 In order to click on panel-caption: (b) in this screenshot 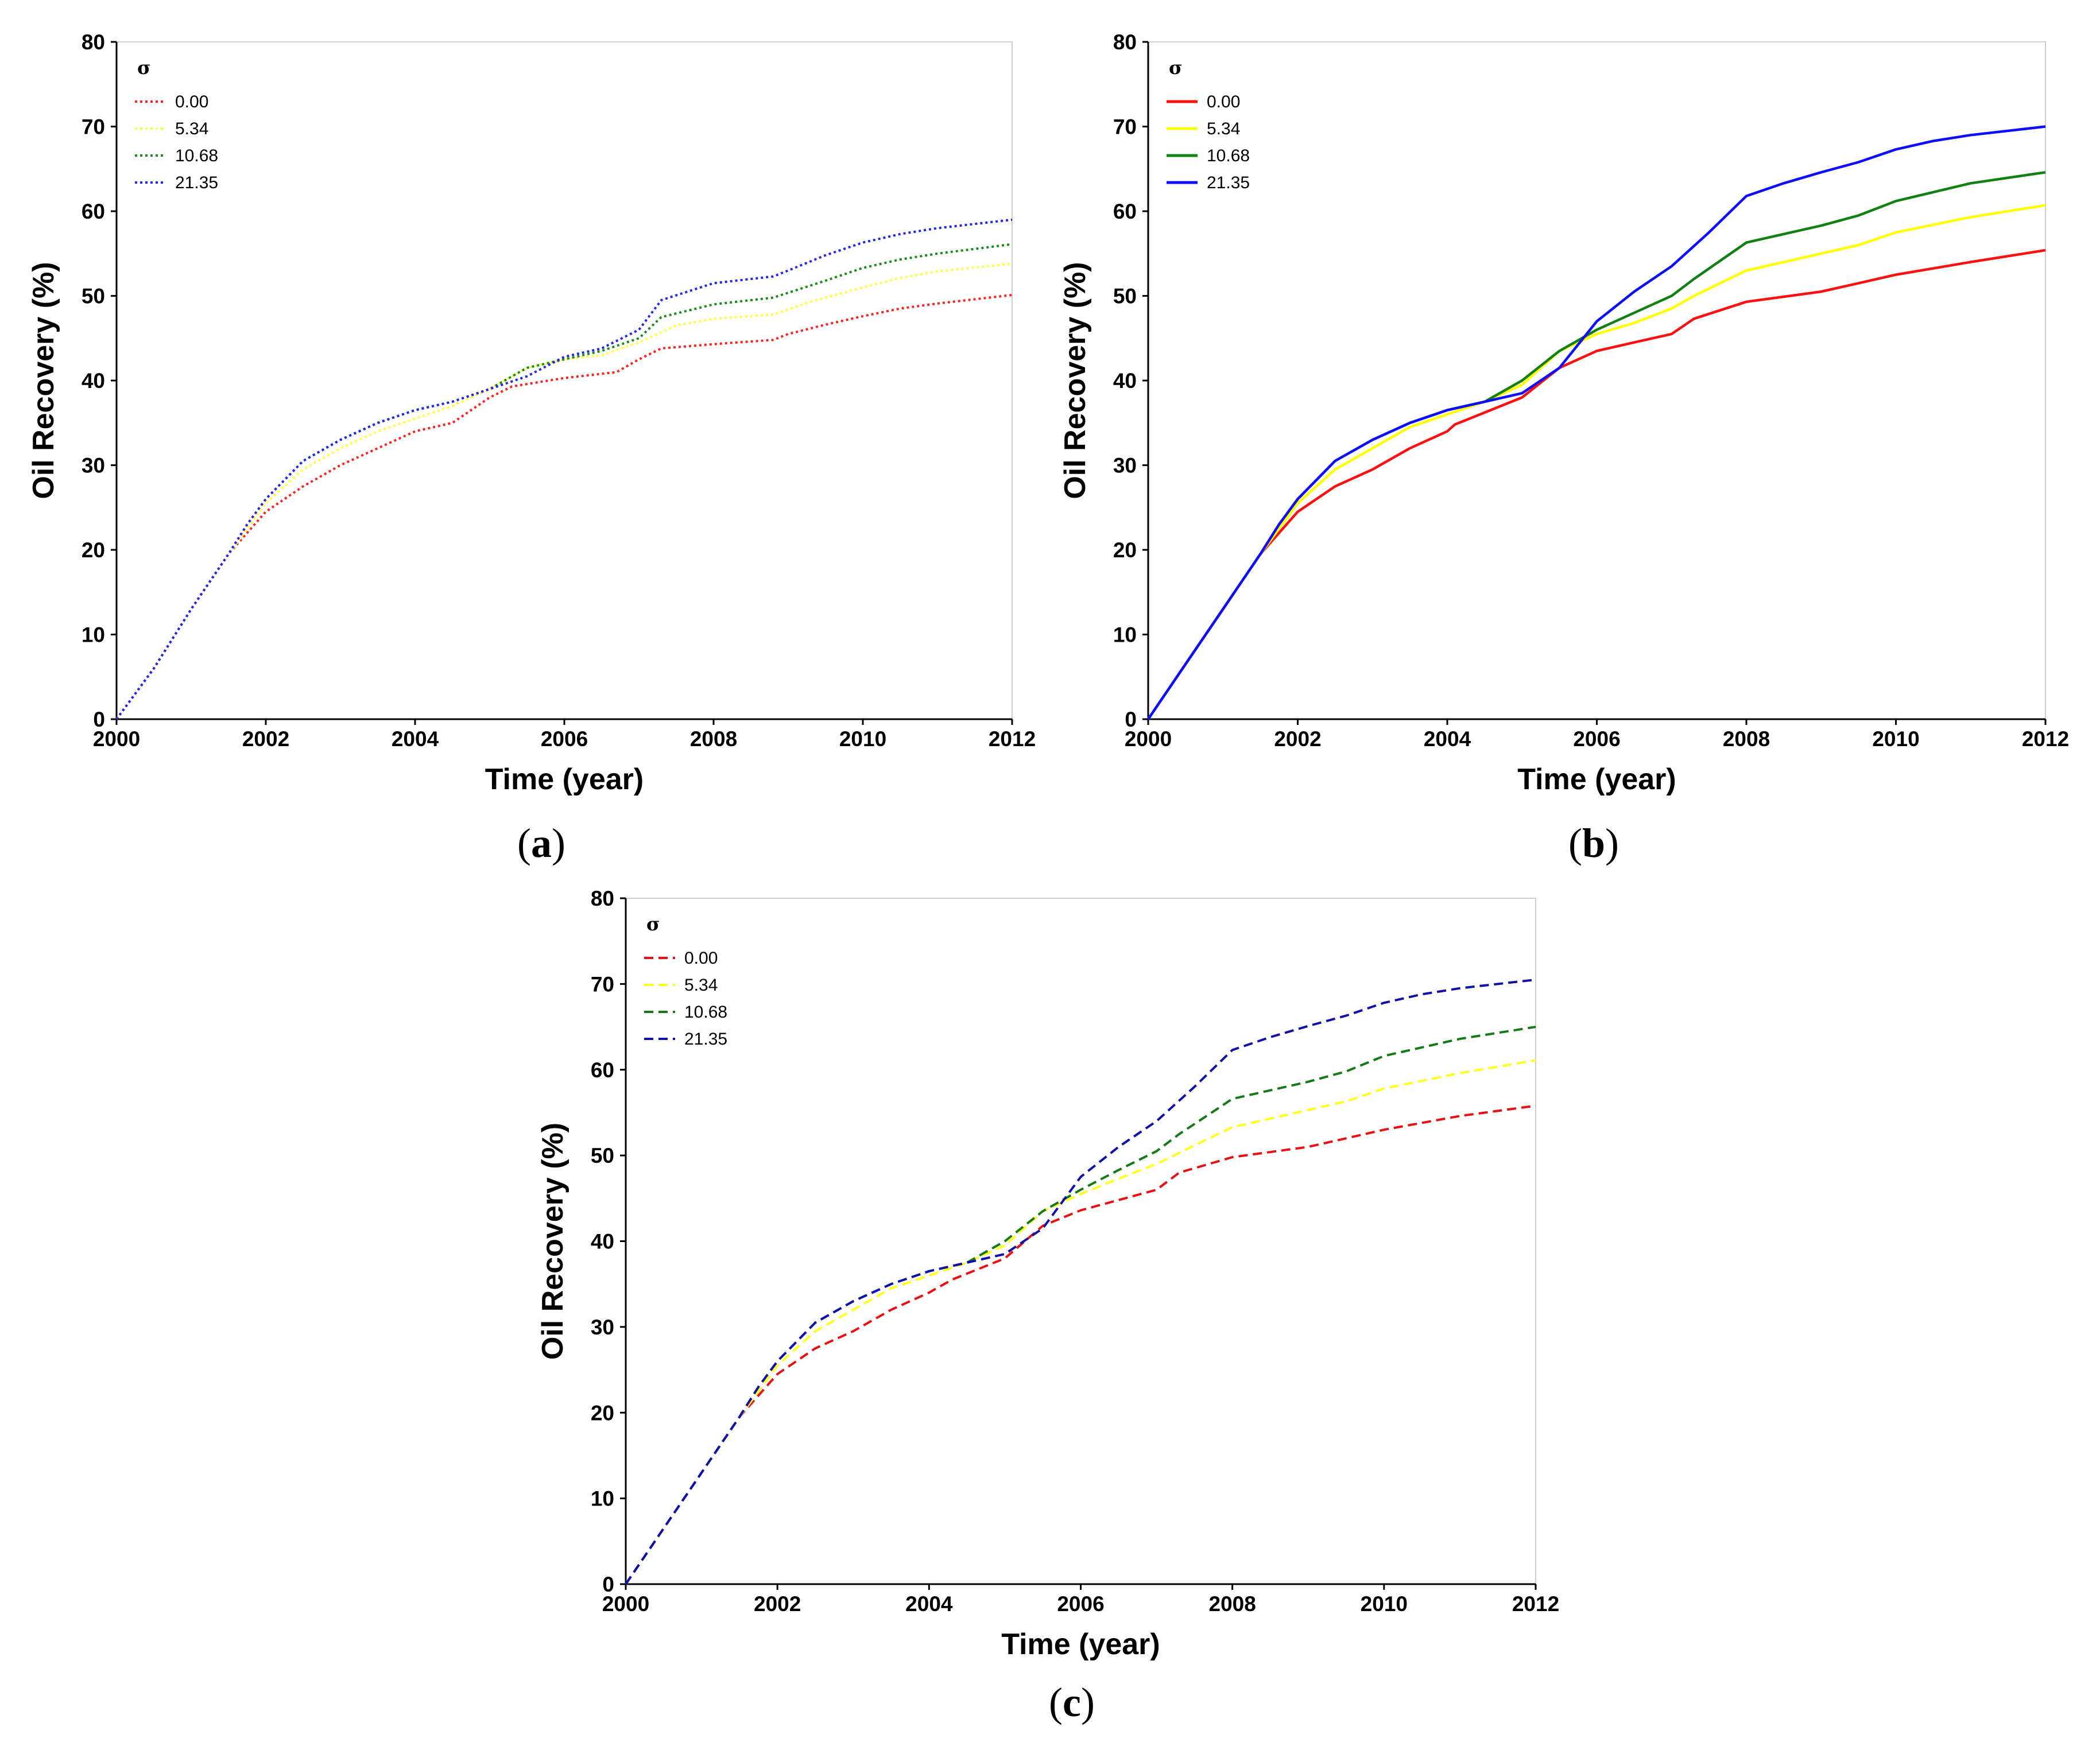, I will do `click(1593, 843)`.